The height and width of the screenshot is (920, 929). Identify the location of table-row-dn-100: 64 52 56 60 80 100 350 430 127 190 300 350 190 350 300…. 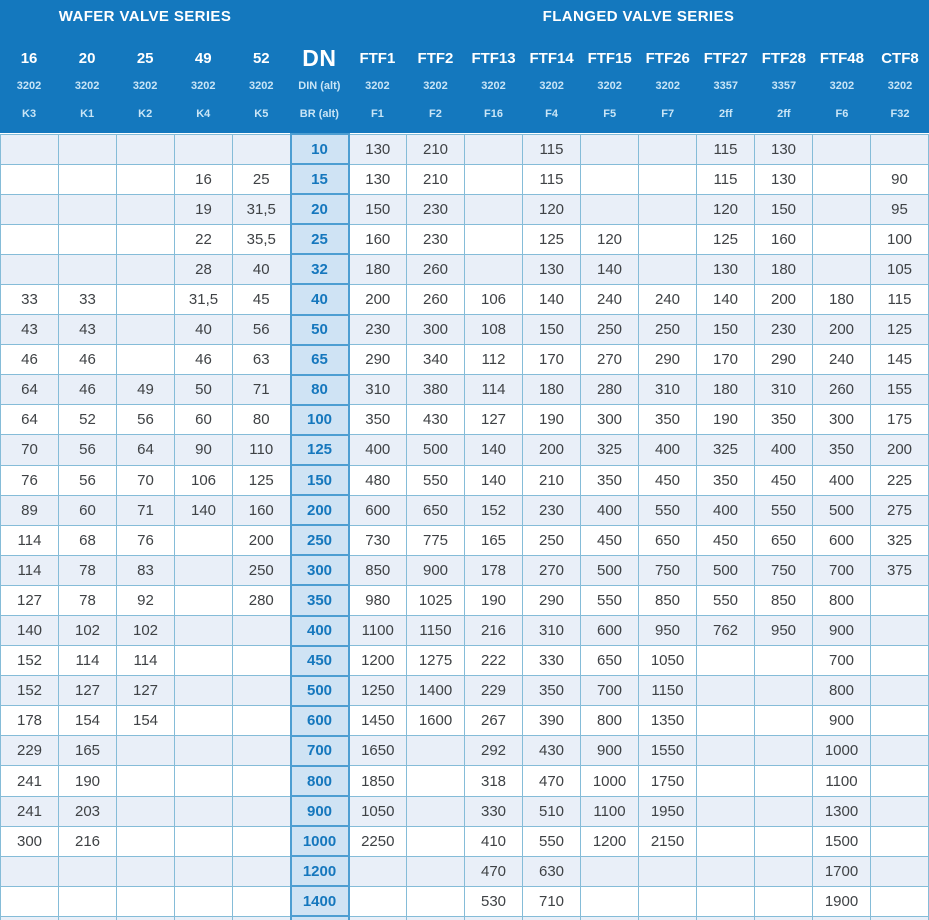
(464, 419).